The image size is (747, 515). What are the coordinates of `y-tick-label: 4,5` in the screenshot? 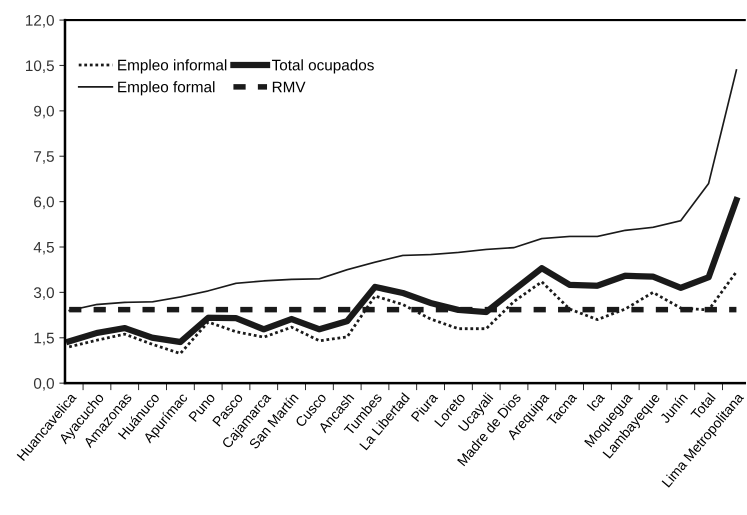 It's located at (44, 248).